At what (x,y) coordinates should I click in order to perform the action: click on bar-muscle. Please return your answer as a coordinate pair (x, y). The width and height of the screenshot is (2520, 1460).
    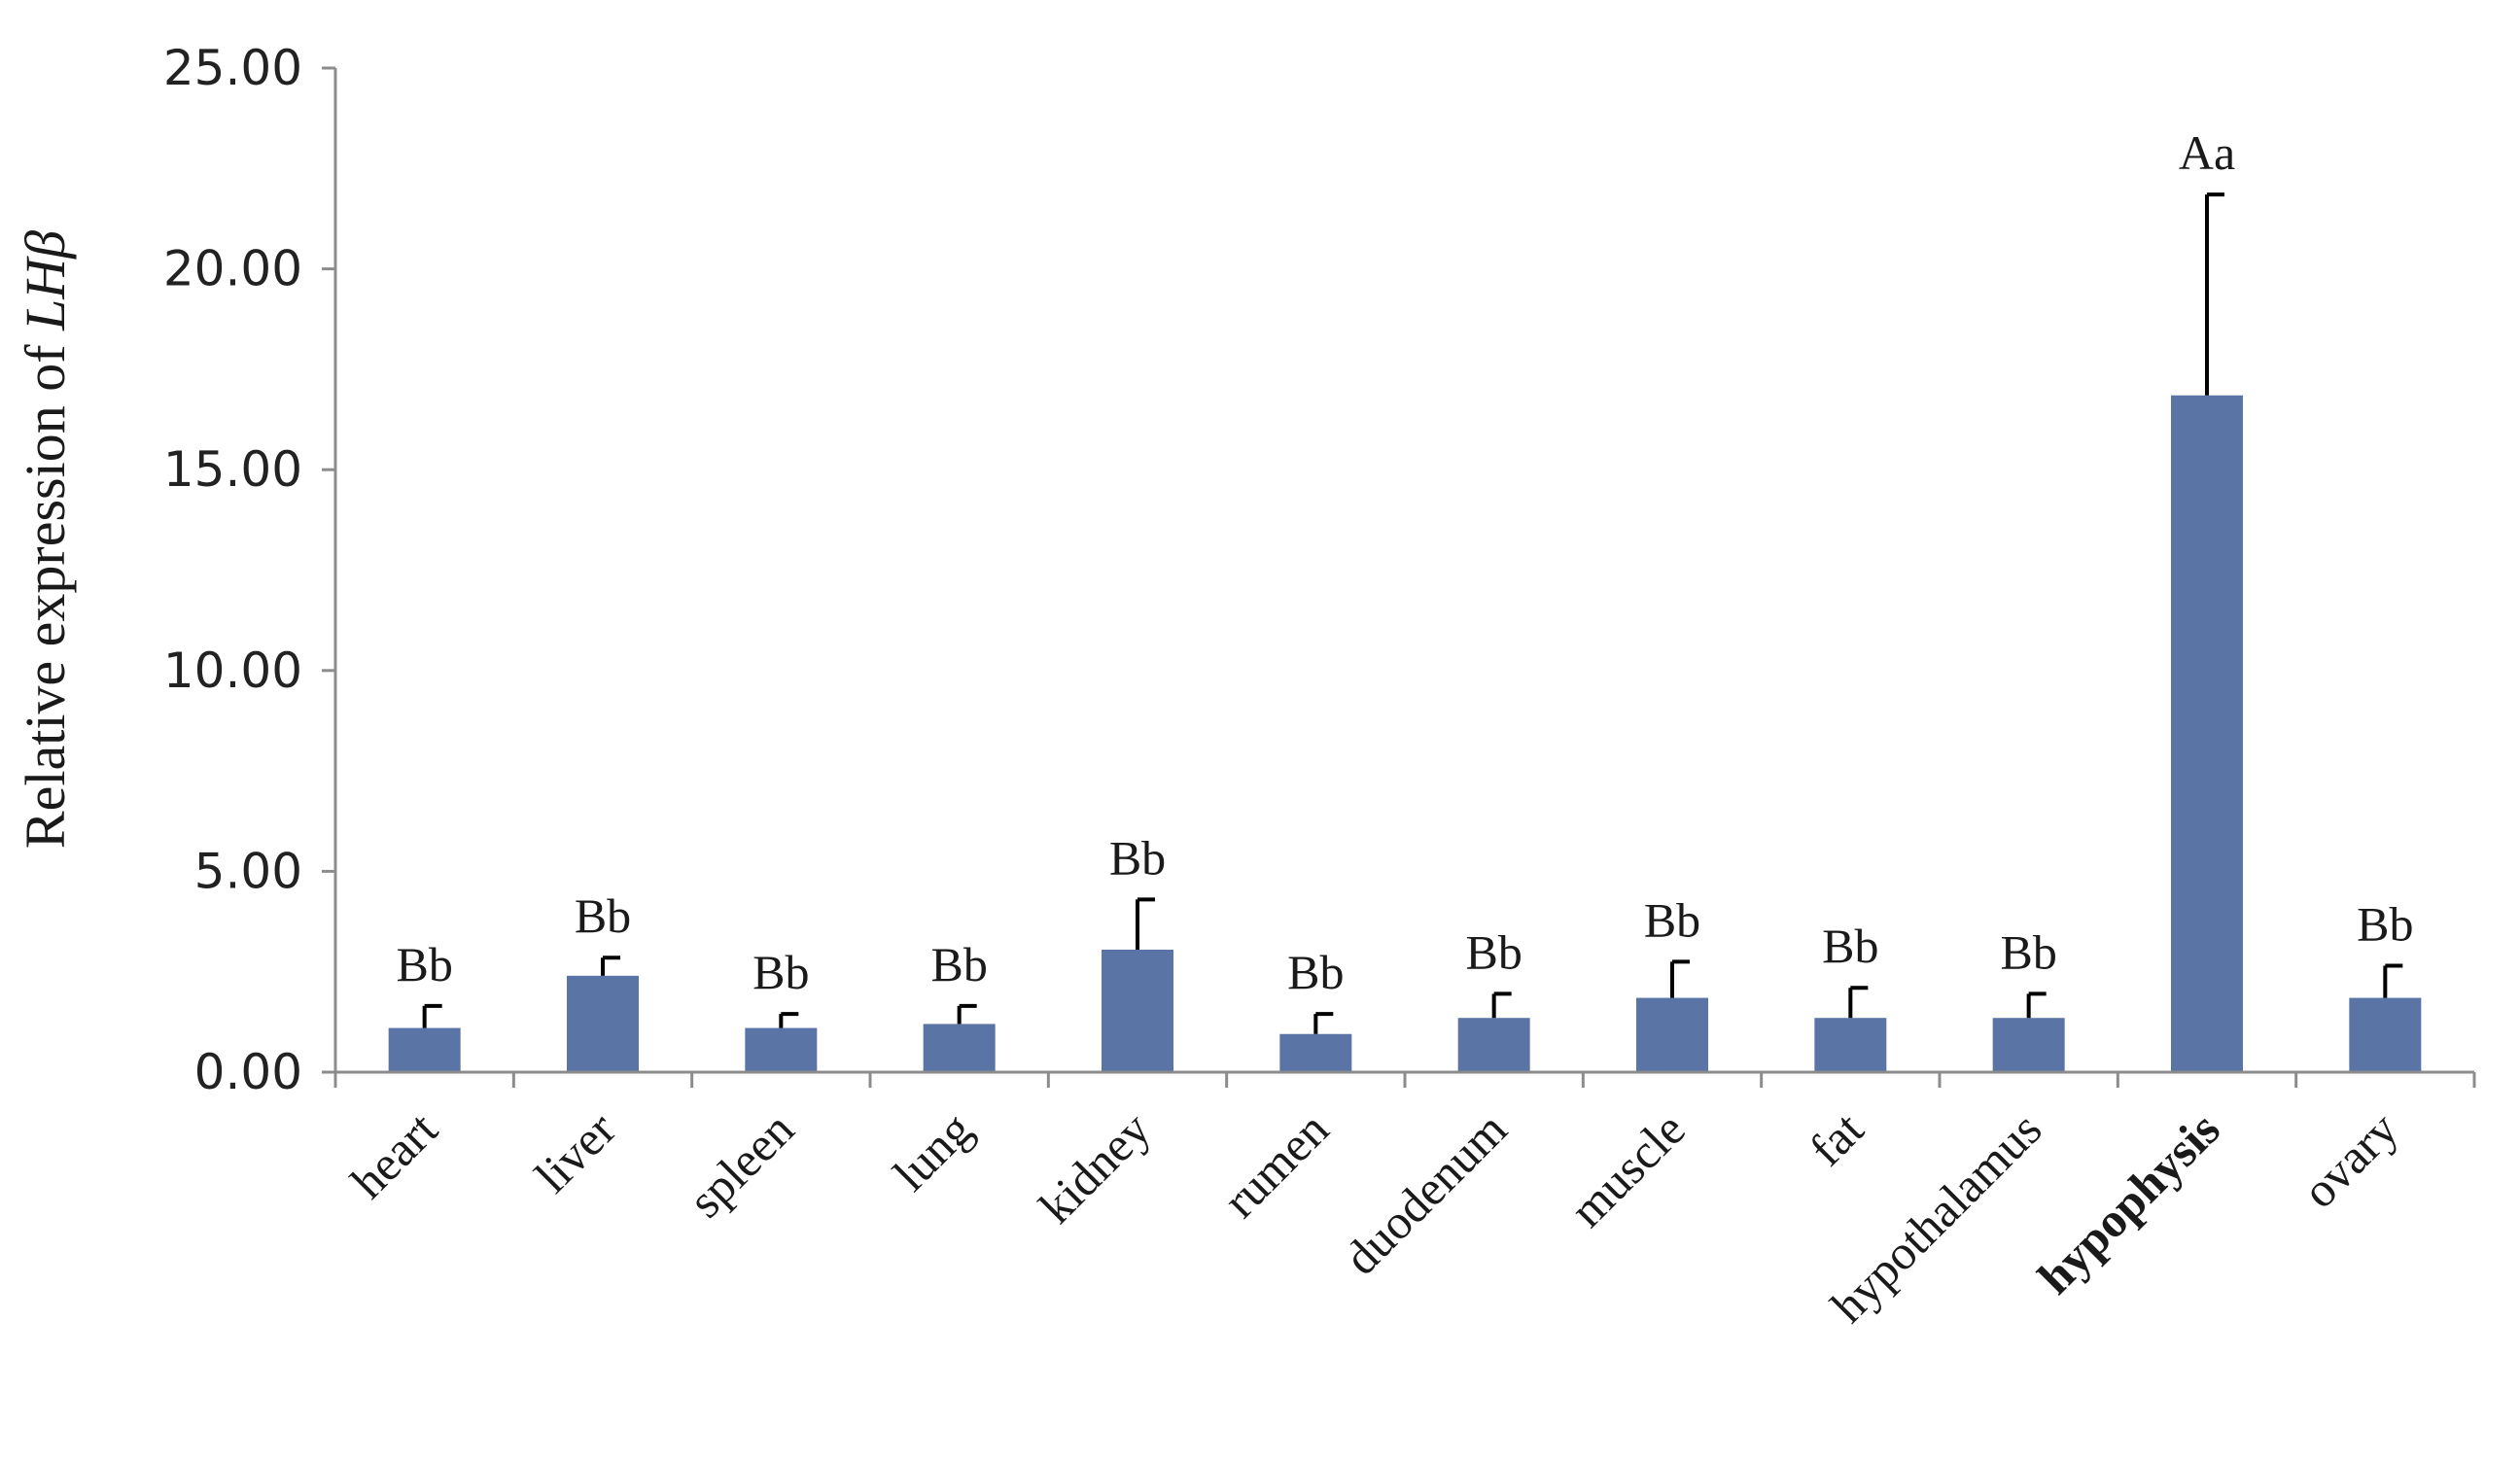
    Looking at the image, I should click on (1672, 1034).